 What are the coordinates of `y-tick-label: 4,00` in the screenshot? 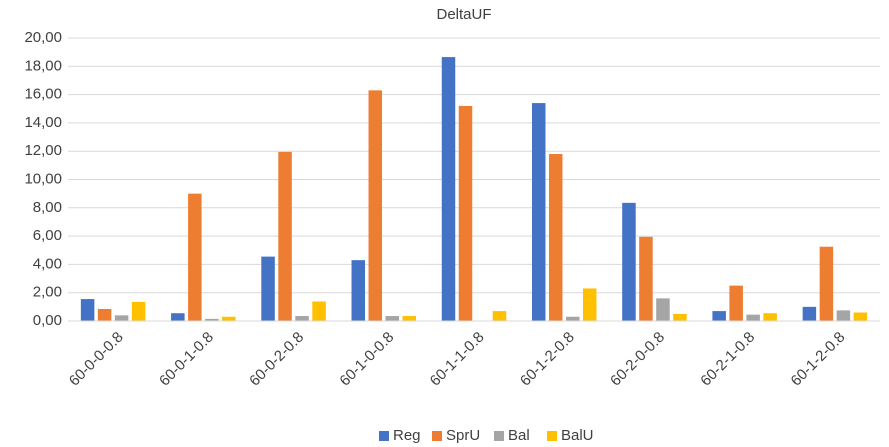 It's located at (47, 263).